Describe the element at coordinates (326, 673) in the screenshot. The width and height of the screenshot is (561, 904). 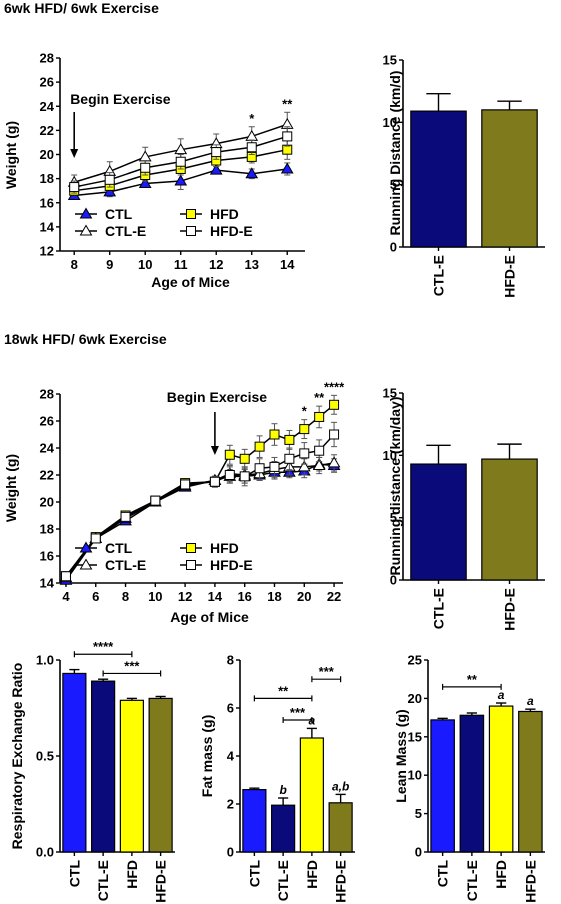
I see `significance-bracket: ***` at that location.